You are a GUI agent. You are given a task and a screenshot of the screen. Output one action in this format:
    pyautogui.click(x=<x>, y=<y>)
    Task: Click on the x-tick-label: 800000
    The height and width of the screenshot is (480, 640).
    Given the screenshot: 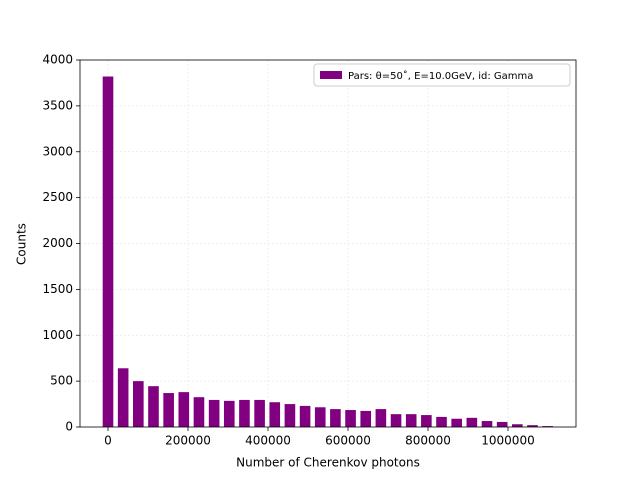 What is the action you would take?
    pyautogui.click(x=428, y=441)
    